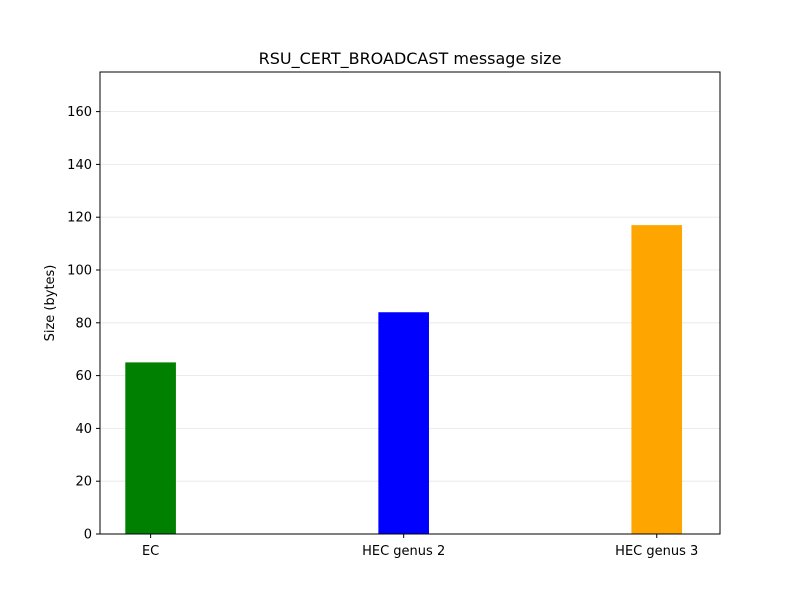  What do you see at coordinates (79, 112) in the screenshot?
I see `y-tick-label: 160` at bounding box center [79, 112].